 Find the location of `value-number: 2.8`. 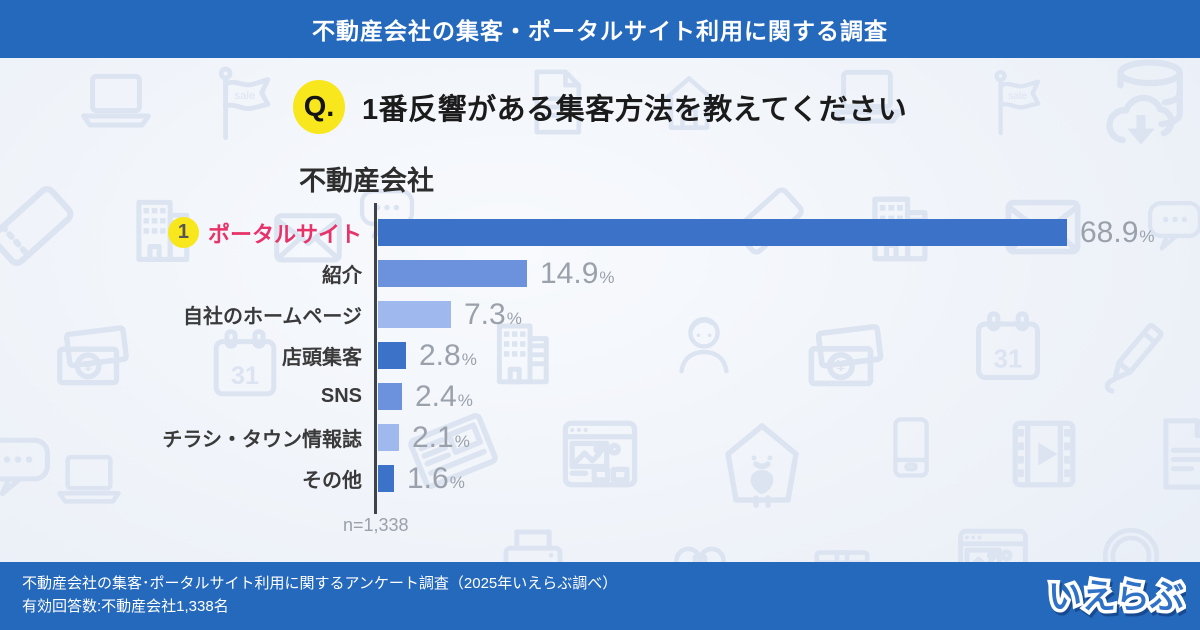

value-number: 2.8 is located at coordinates (440, 355).